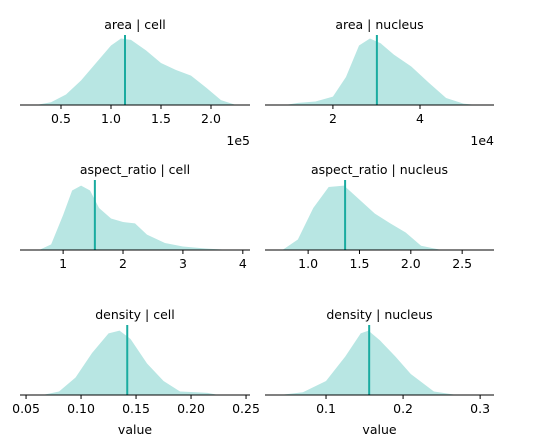  I want to click on subplot-title: aspect_ratio | cell, so click(135, 169).